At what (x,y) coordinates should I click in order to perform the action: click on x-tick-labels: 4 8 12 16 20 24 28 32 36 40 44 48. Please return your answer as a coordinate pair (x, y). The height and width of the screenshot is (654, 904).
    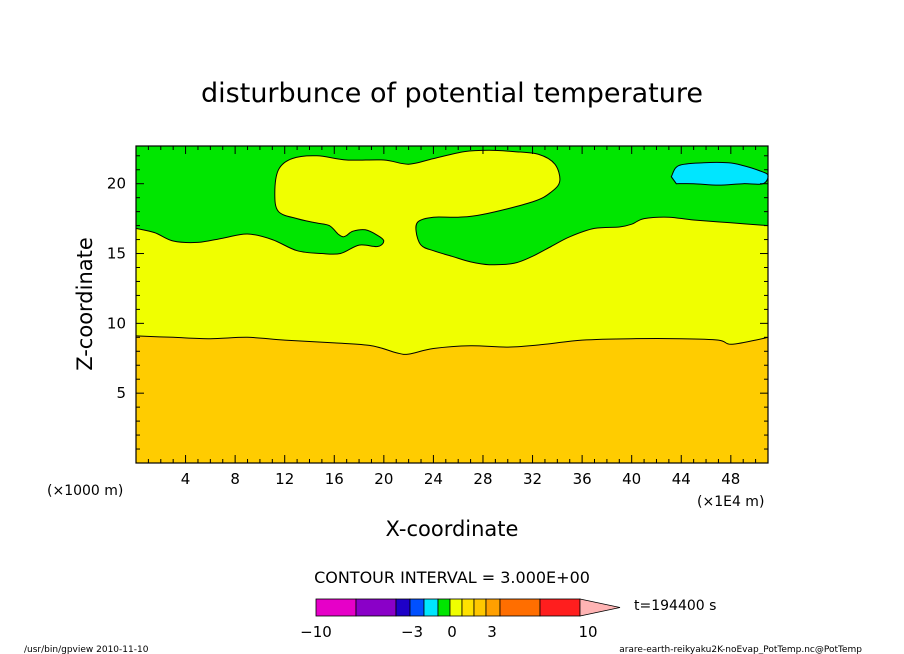
    Looking at the image, I should click on (461, 479).